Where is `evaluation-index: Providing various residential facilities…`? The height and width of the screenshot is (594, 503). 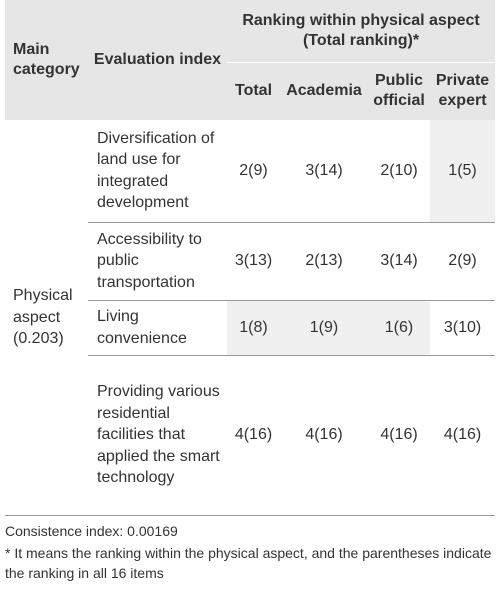 evaluation-index: Providing various residential facilities… is located at coordinates (158, 435).